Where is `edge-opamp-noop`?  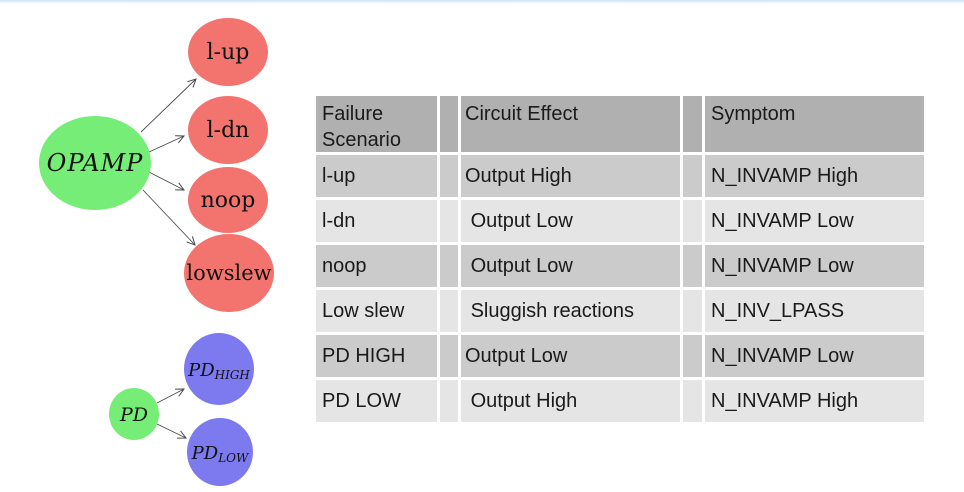
edge-opamp-noop is located at coordinates (166, 181).